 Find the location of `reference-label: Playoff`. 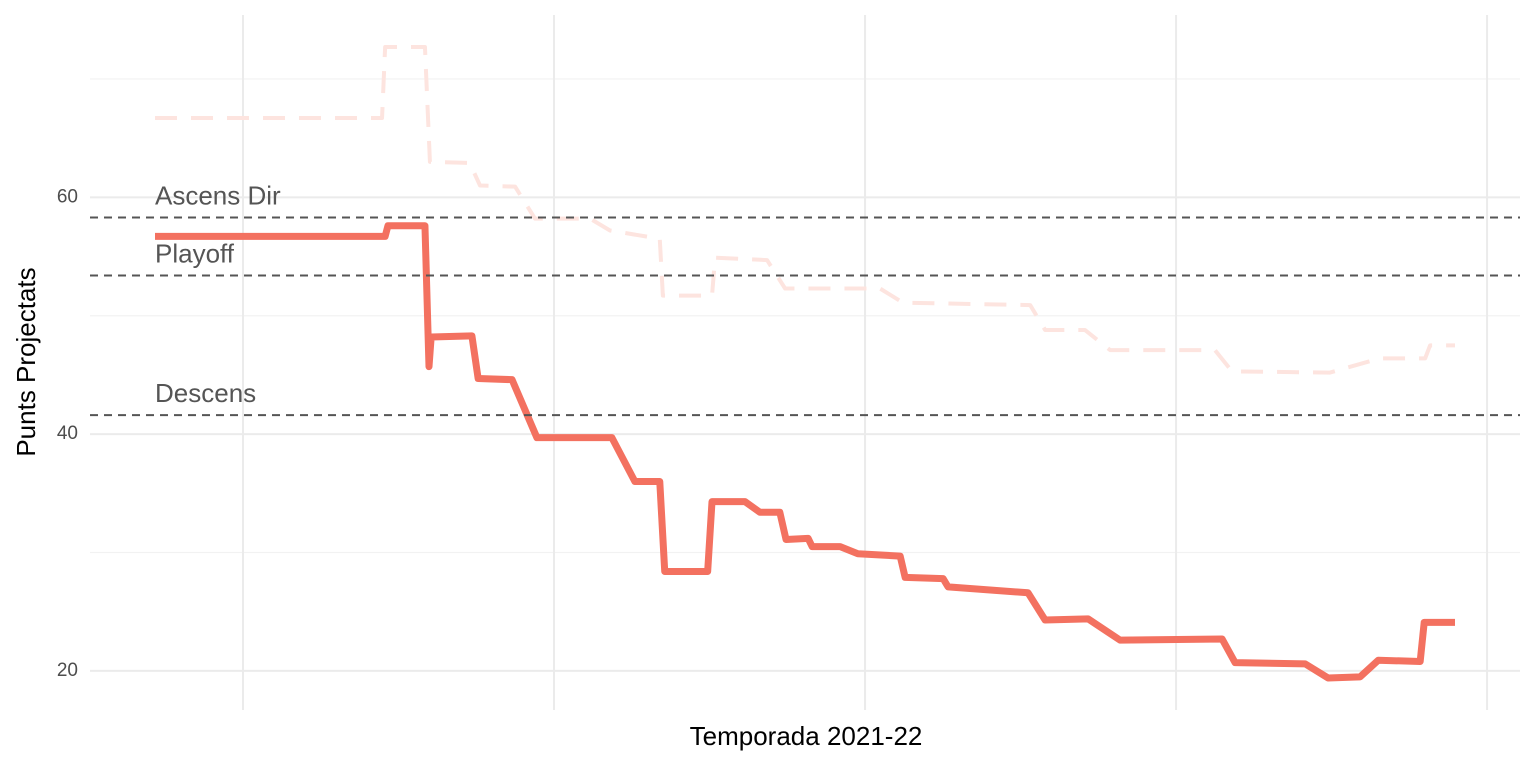

reference-label: Playoff is located at coordinates (195, 253).